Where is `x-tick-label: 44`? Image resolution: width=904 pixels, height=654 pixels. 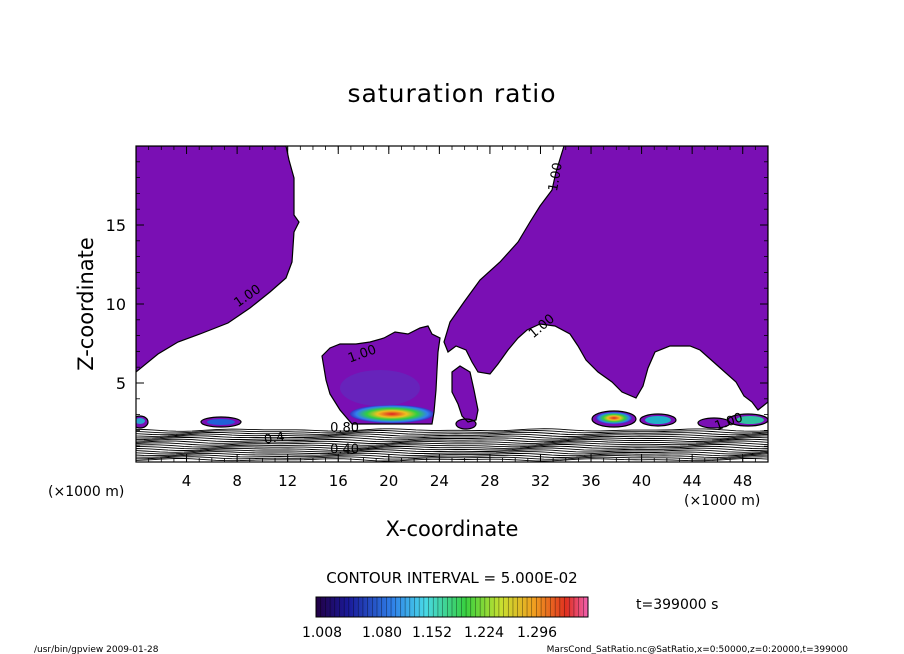 x-tick-label: 44 is located at coordinates (692, 481).